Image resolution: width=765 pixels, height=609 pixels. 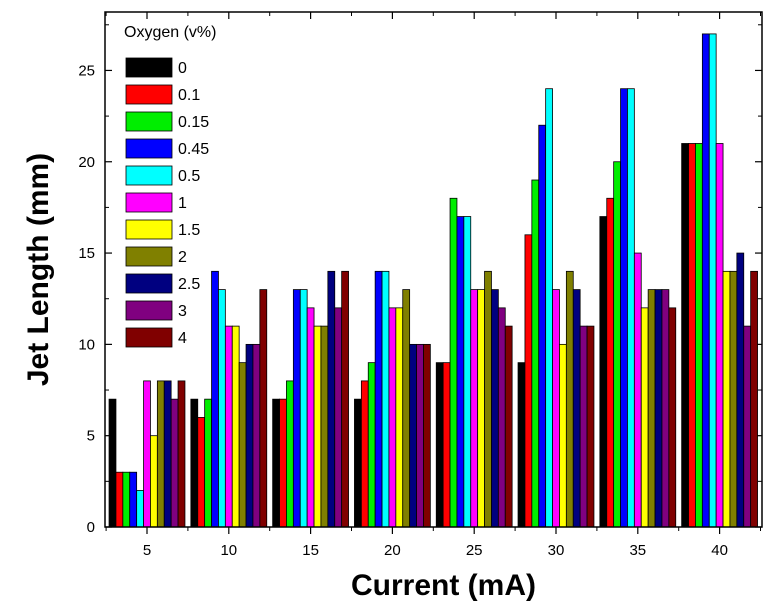 I want to click on x-tick-label: 25, so click(x=474, y=550).